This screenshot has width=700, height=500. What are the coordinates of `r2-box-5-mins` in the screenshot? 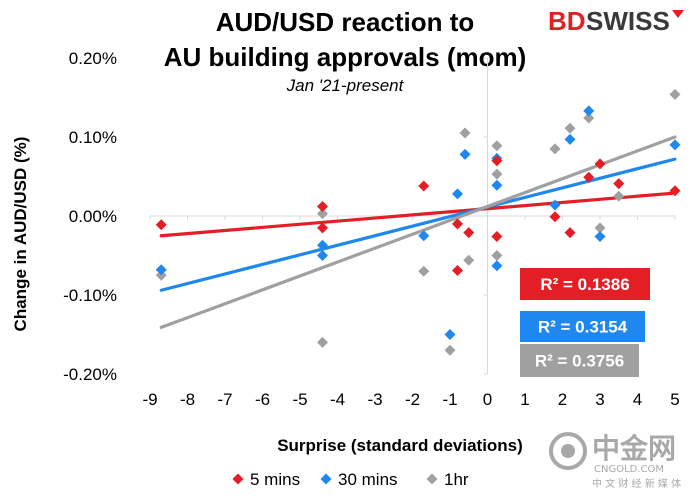 It's located at (585, 284).